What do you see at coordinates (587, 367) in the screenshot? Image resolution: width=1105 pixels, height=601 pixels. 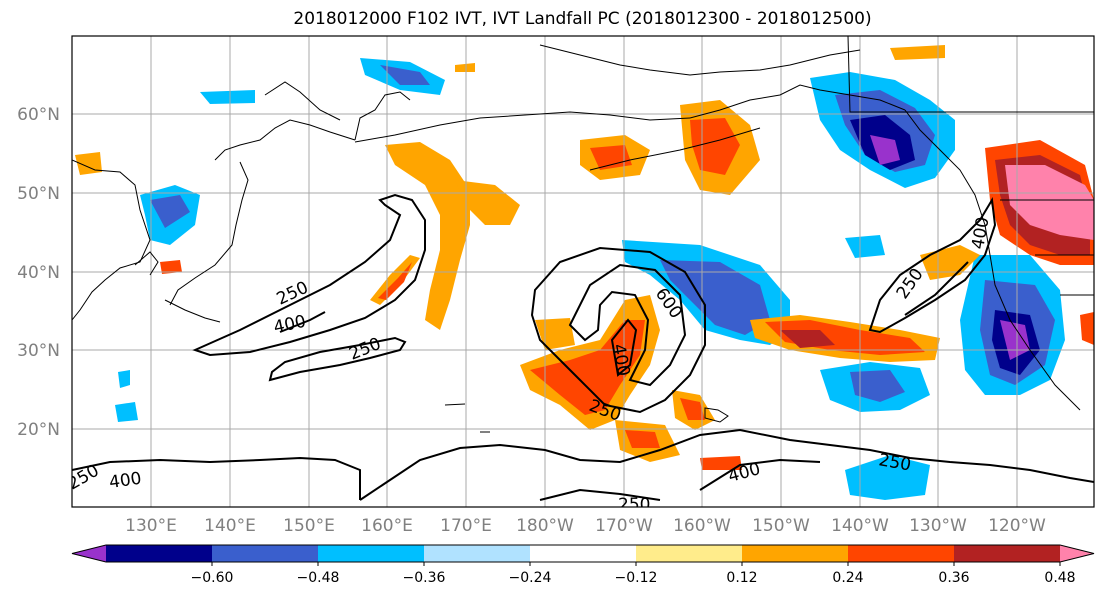 I see `shade-cut-red` at bounding box center [587, 367].